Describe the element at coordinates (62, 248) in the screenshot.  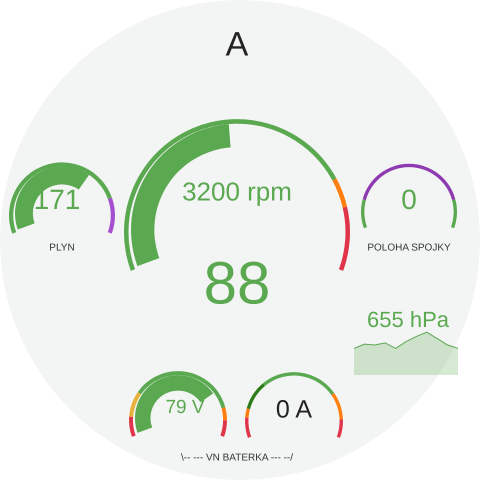
I see `text: PLYN` at that location.